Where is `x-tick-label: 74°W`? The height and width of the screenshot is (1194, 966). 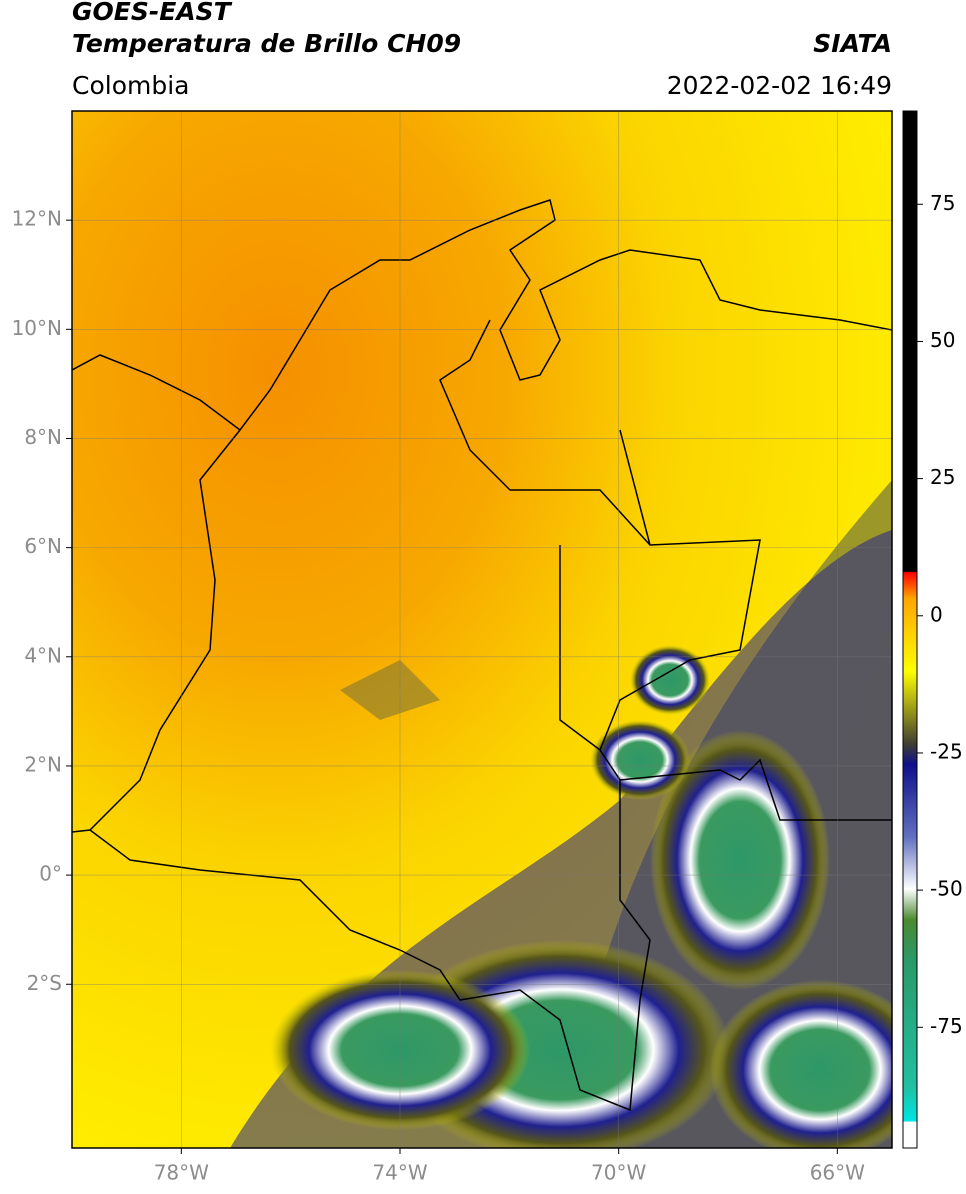
x-tick-label: 74°W is located at coordinates (399, 1173).